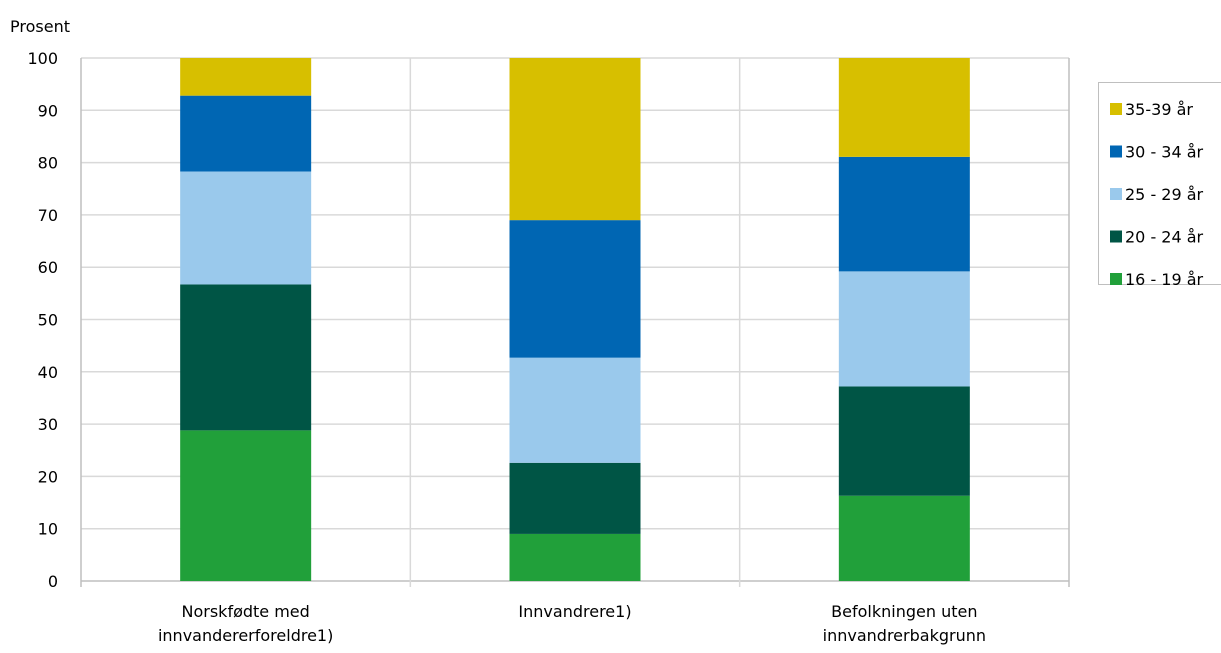  What do you see at coordinates (1164, 152) in the screenshot?
I see `legend-label: 30 - 34 år` at bounding box center [1164, 152].